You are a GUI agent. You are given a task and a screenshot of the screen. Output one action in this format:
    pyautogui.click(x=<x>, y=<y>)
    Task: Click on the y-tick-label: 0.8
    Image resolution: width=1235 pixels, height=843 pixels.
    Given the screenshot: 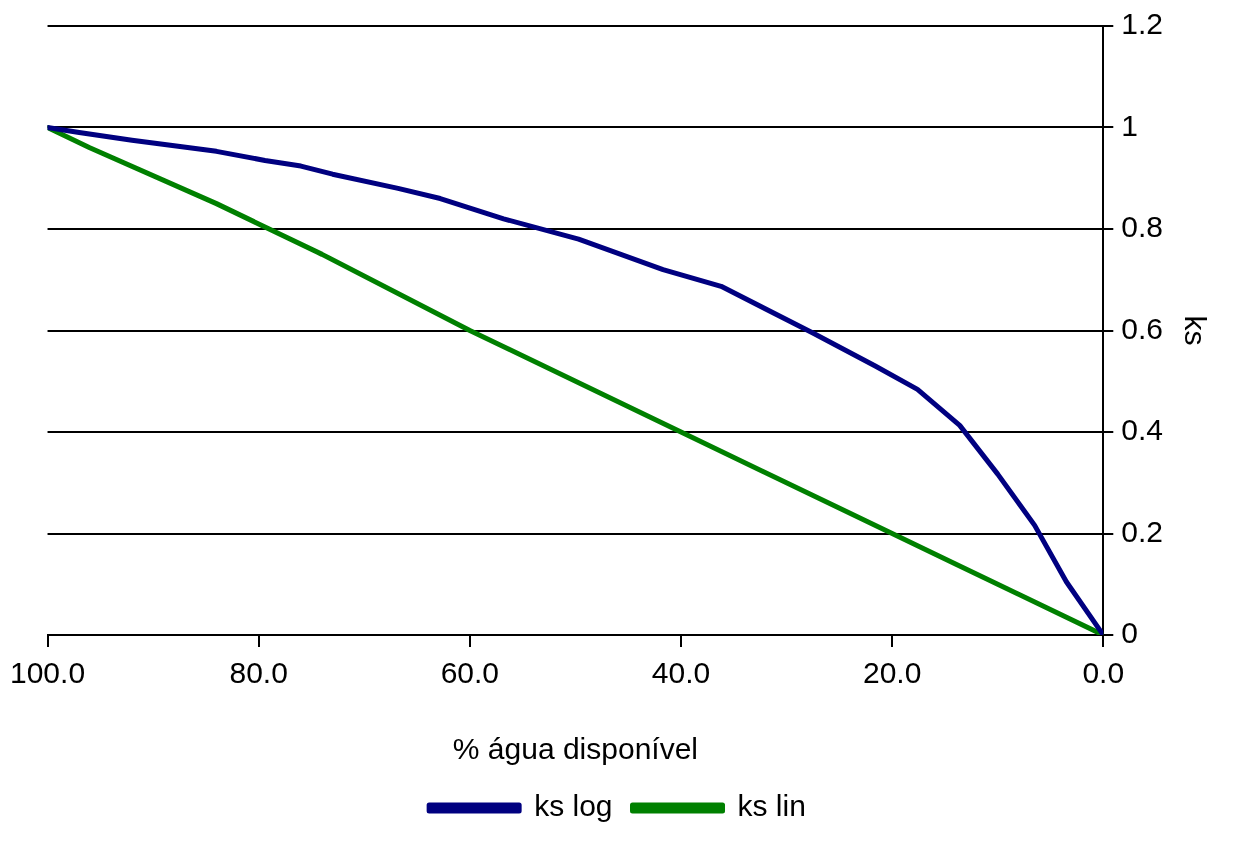 What is the action you would take?
    pyautogui.click(x=1142, y=227)
    